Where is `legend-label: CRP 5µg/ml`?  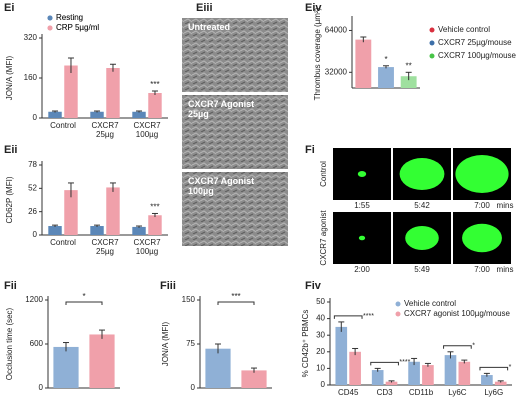
legend-label: CRP 5µg/ml is located at coordinates (77, 27).